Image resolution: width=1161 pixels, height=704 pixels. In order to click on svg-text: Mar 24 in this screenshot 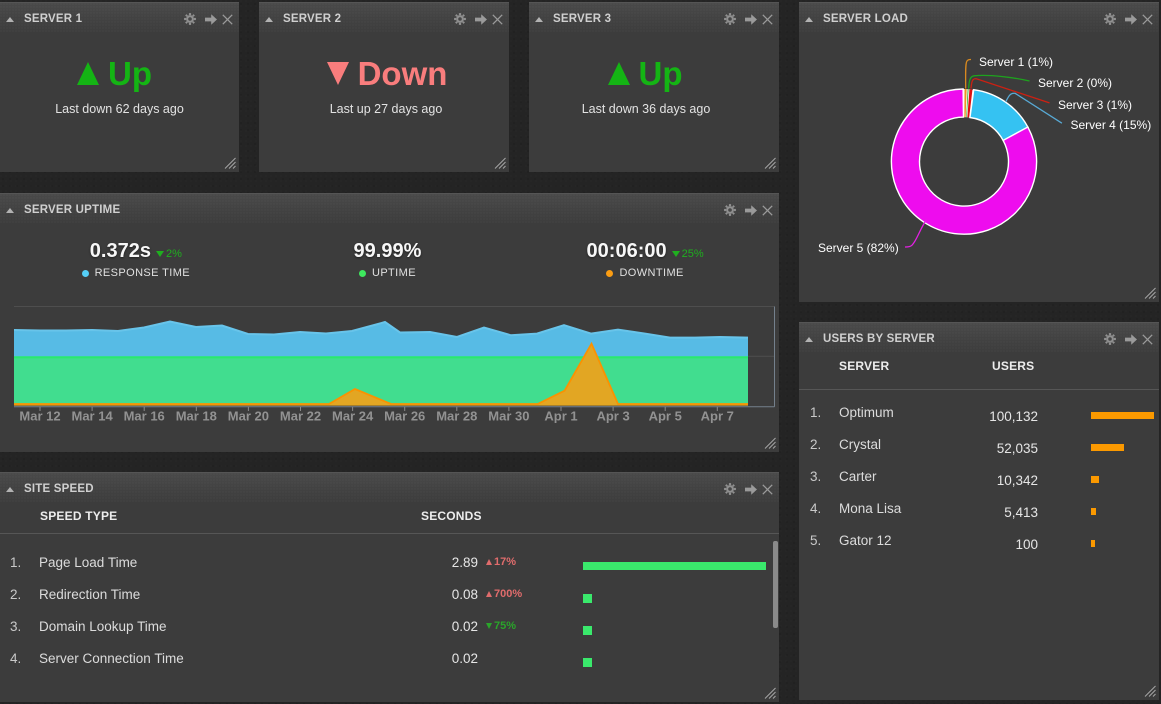, I will do `click(353, 416)`.